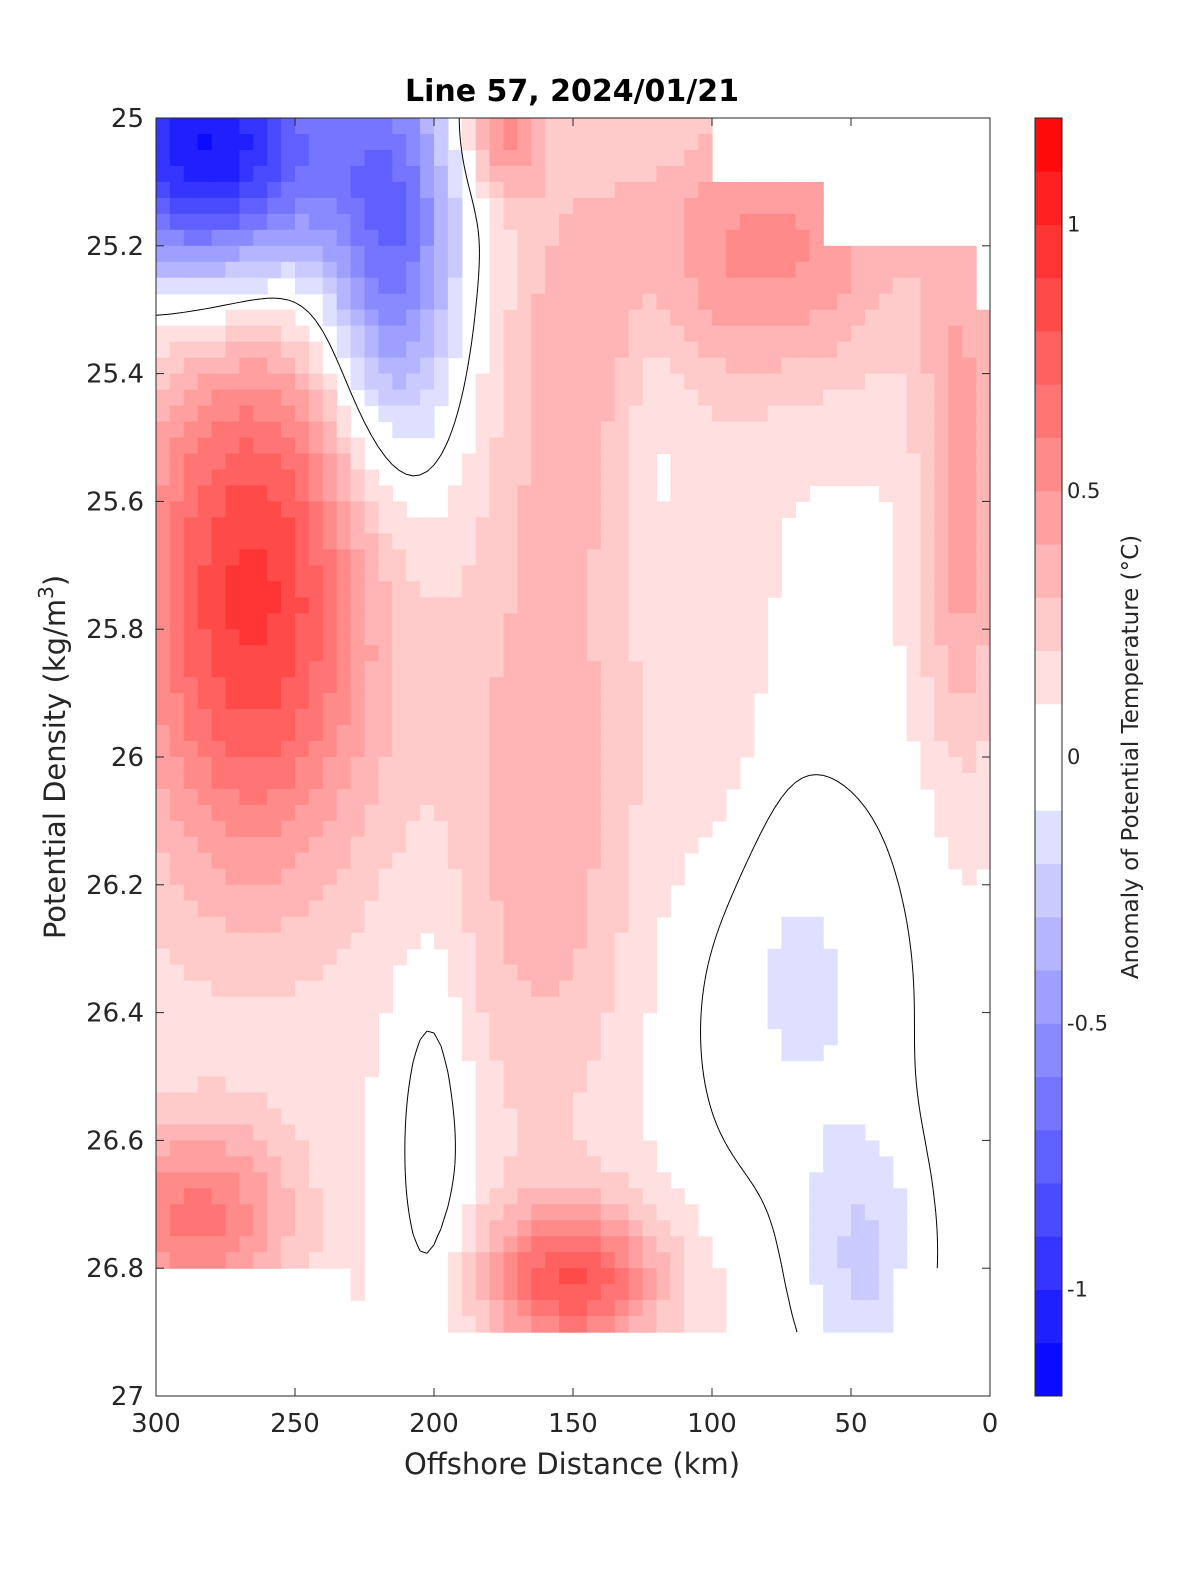 This screenshot has width=1200, height=1575. Describe the element at coordinates (1048, 997) in the screenshot. I see `colorbar-band` at that location.